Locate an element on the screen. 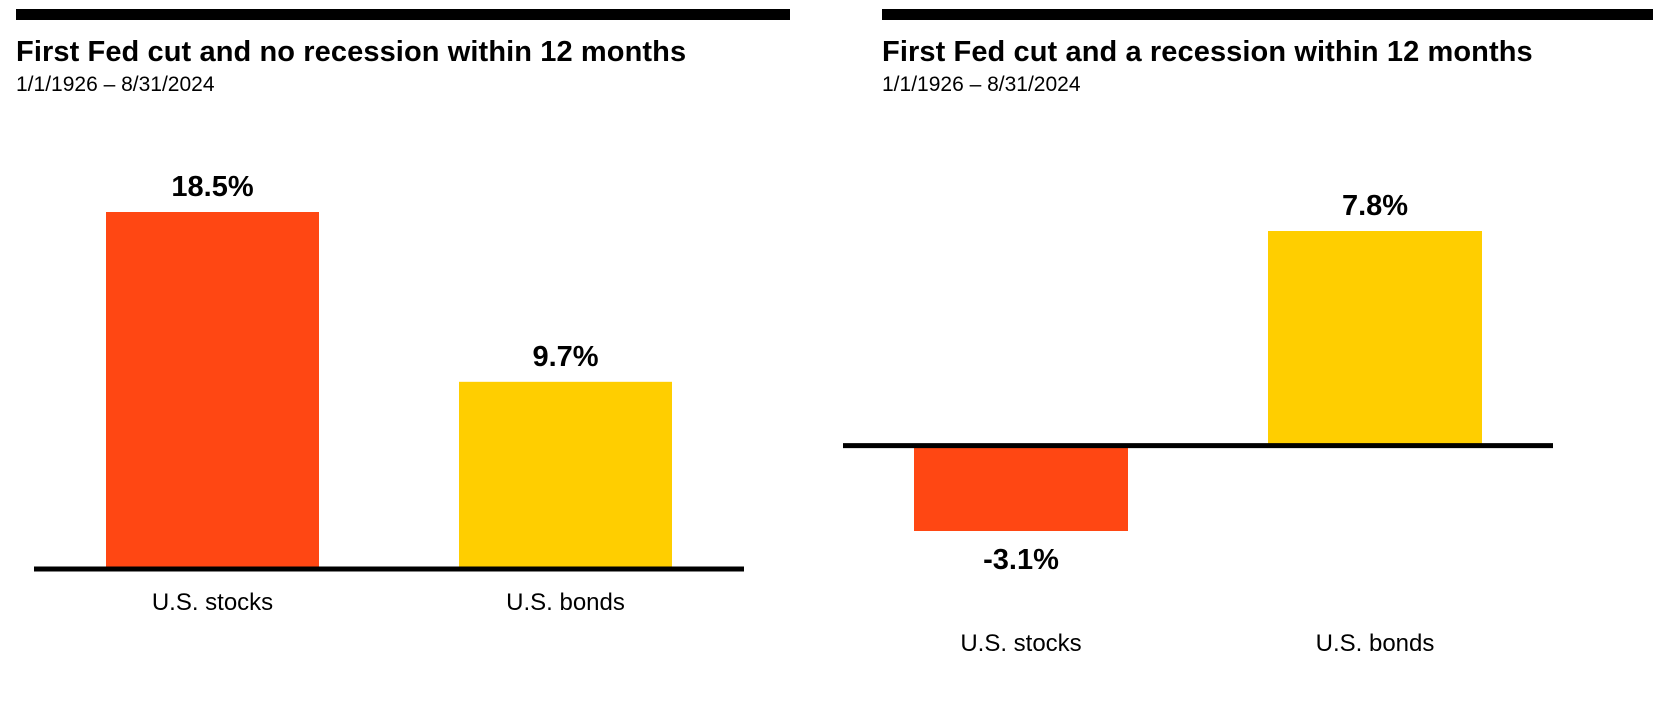  bar-value-label: -3.1% is located at coordinates (1021, 560).